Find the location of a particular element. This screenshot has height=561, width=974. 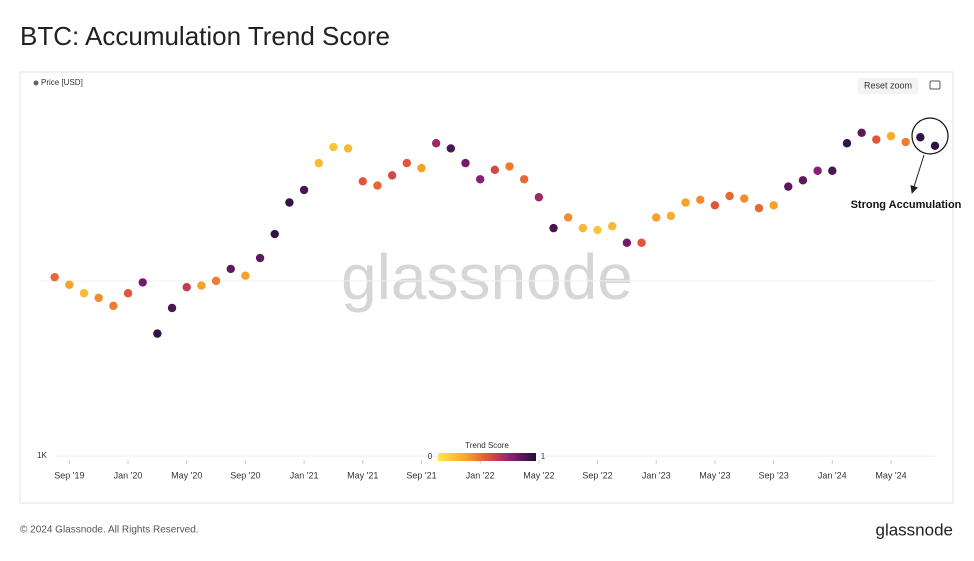

footer: © 2024 Glassnode. All Rights Reserved. is located at coordinates (109, 530).